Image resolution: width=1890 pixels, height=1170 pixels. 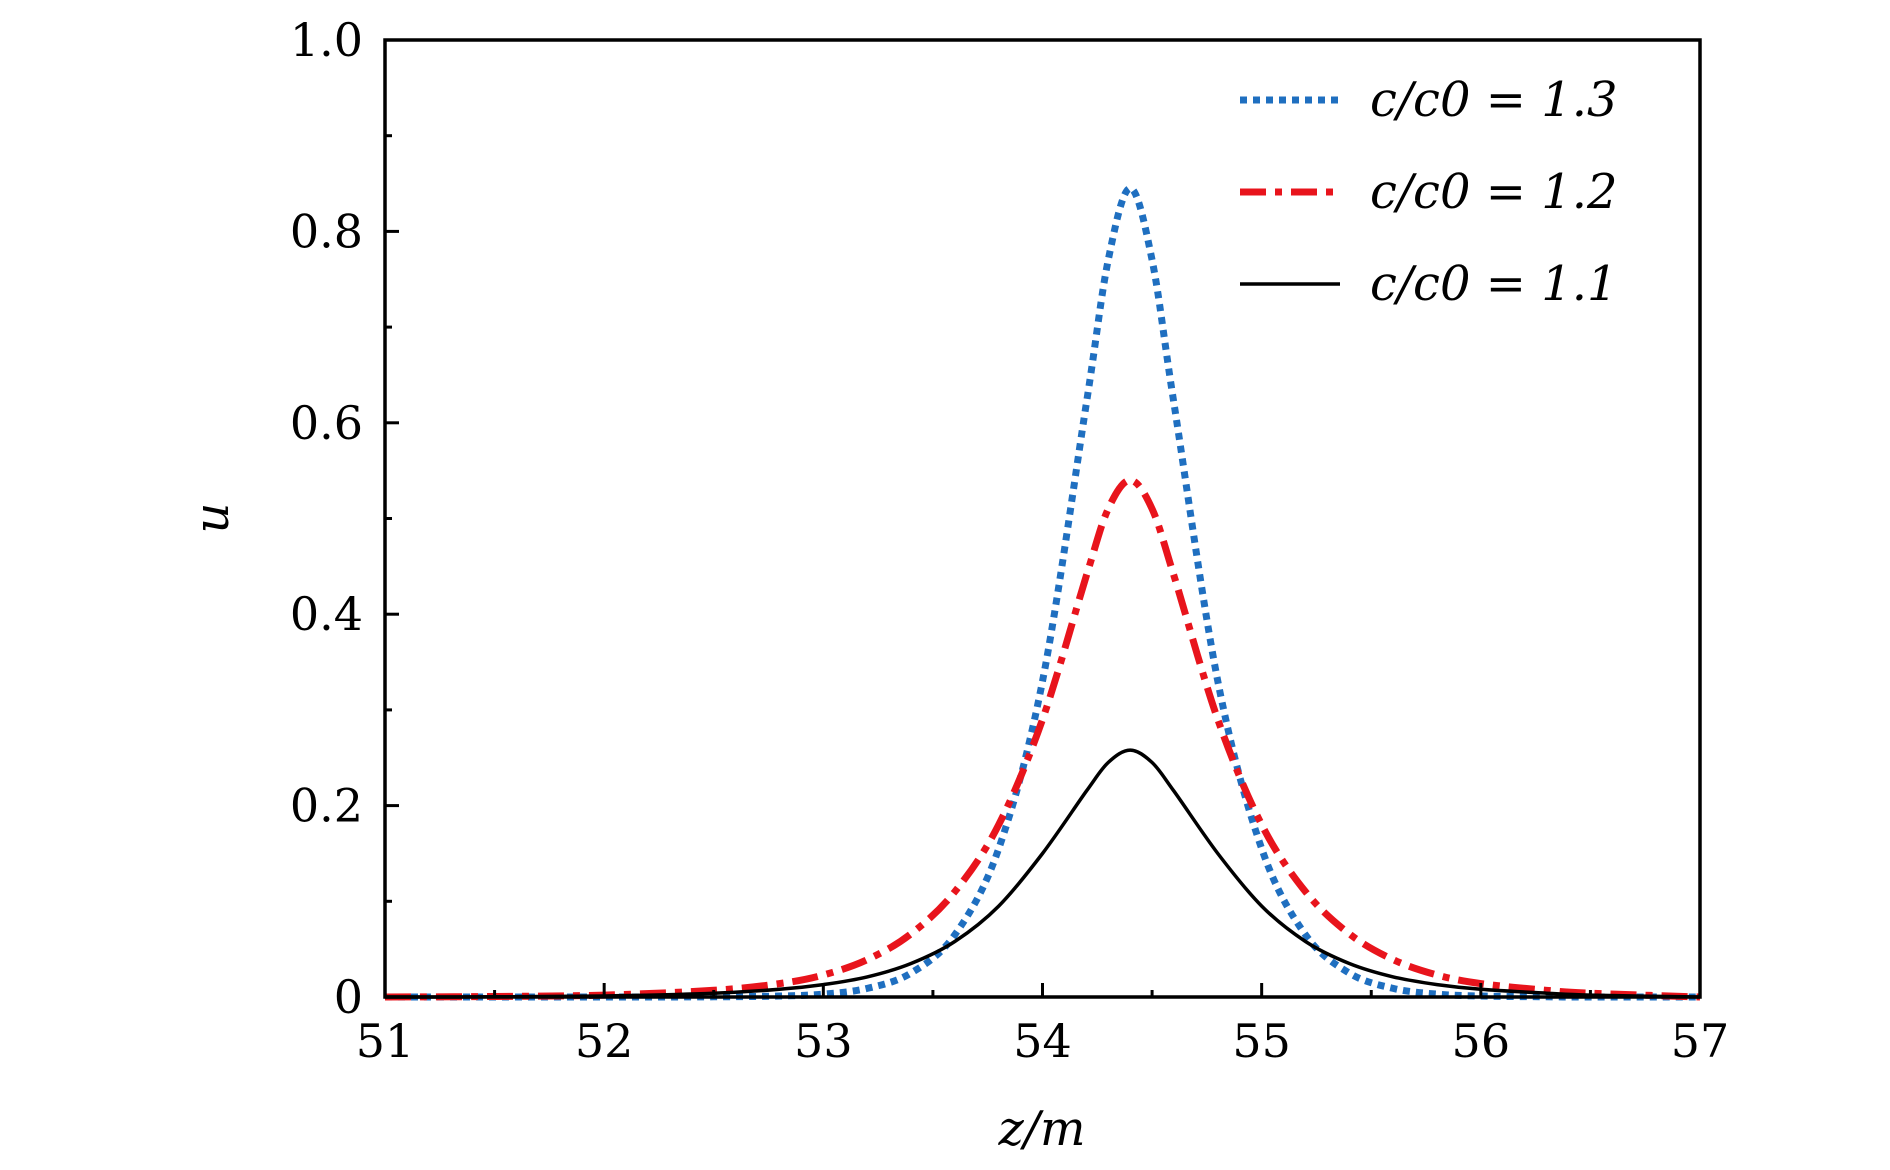 I want to click on x-tick-label: 54, so click(x=1042, y=1041).